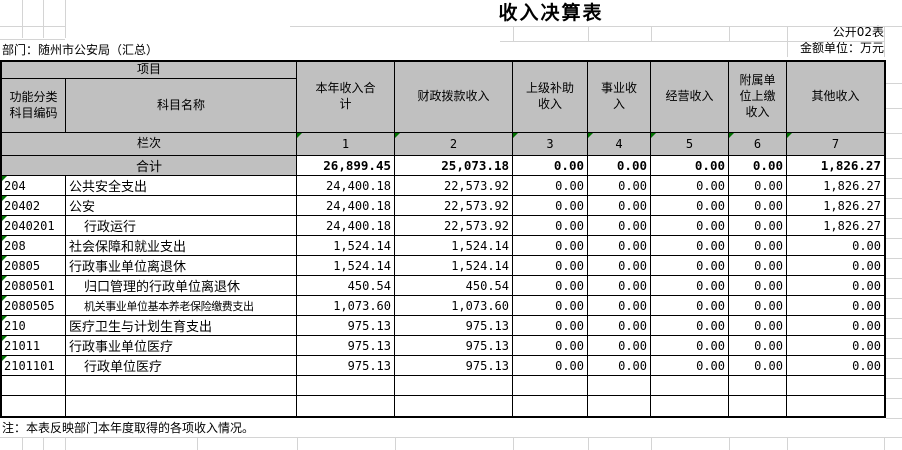  Describe the element at coordinates (181, 406) in the screenshot. I see `row-name-cell` at that location.